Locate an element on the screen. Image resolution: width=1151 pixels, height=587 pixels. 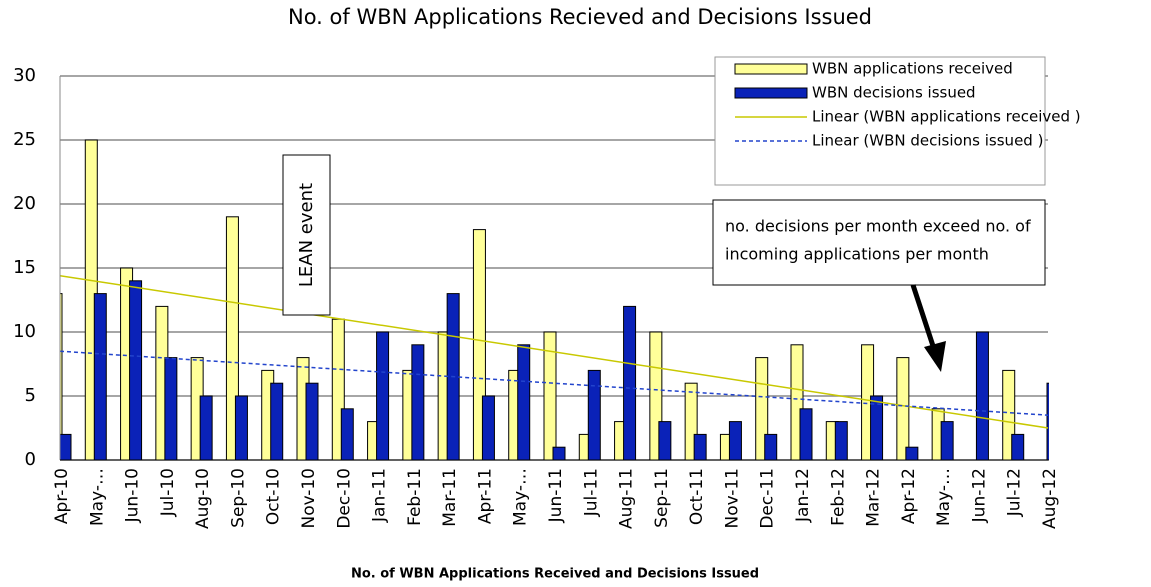
x-tick-label: Mar-11 is located at coordinates (450, 497).